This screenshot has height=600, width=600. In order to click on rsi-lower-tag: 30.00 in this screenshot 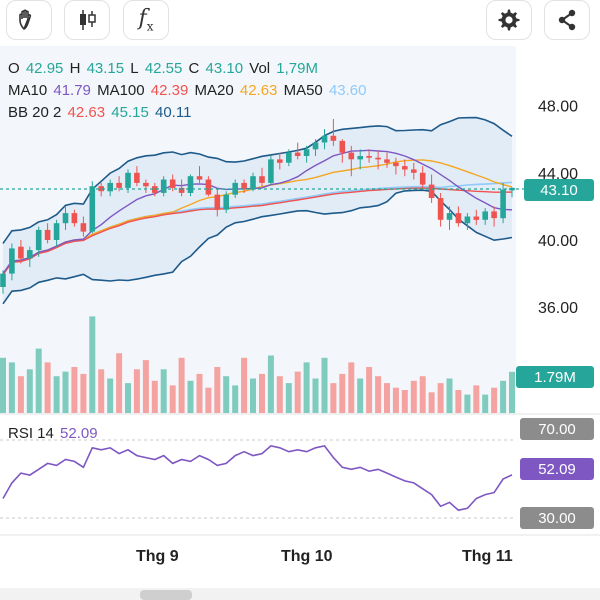, I will do `click(557, 518)`.